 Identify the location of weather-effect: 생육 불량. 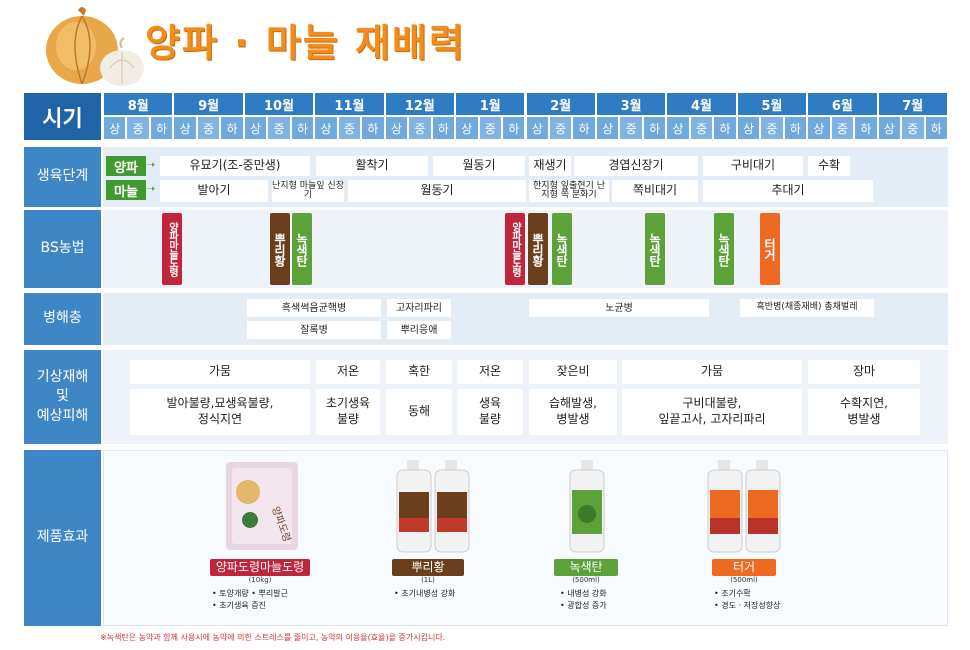
(490, 412).